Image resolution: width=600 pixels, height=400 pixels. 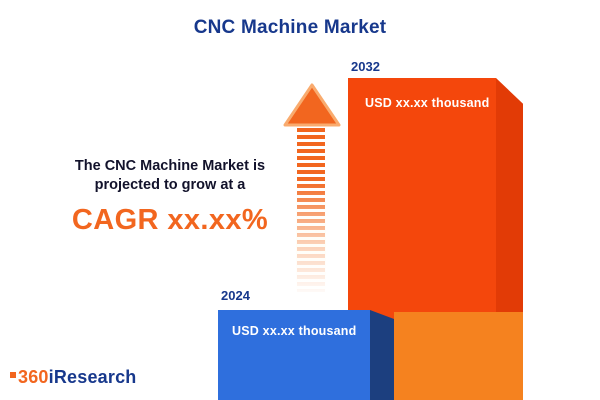 I want to click on bar-2032-year-label: 2032, so click(x=365, y=66).